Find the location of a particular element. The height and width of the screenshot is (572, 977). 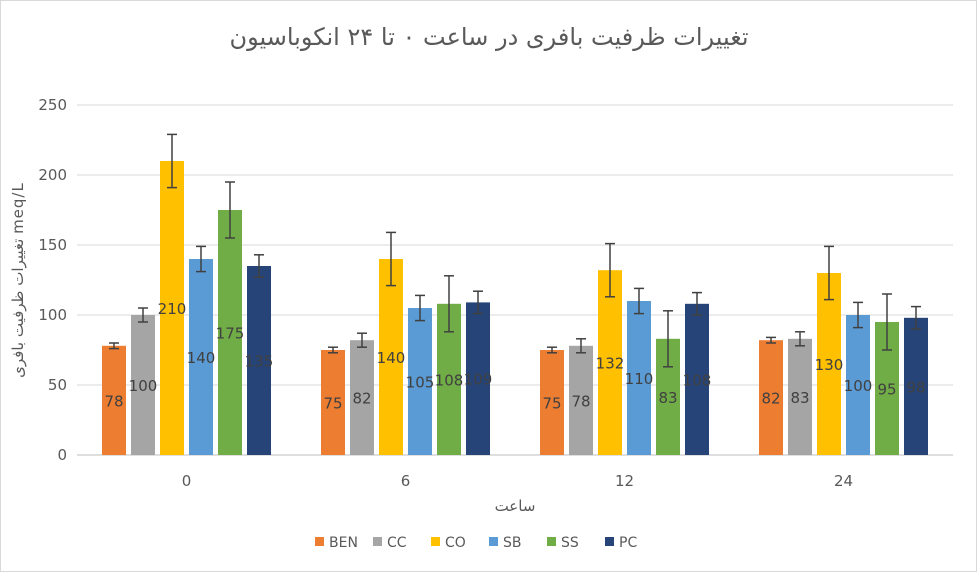

y-tick-label: 0 is located at coordinates (62, 455).